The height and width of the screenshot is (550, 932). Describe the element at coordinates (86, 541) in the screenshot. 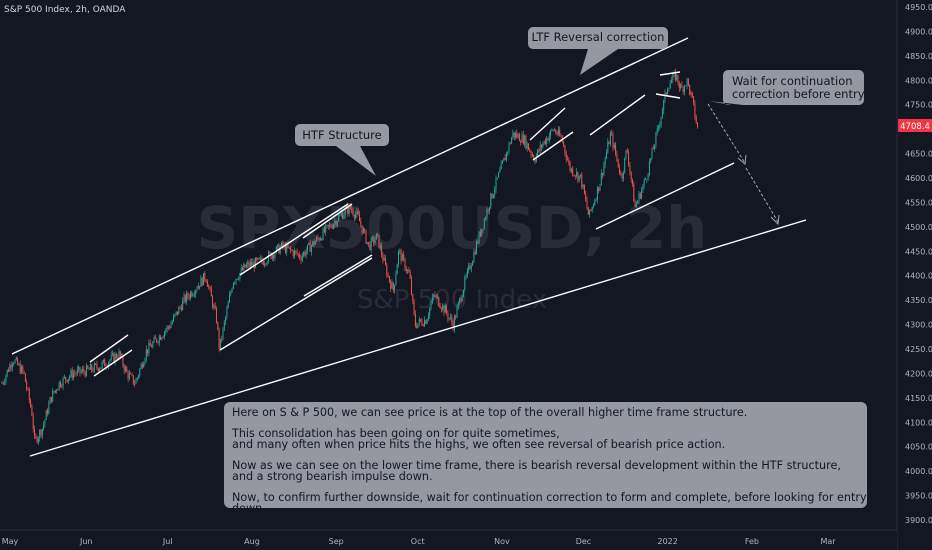

I see `time-tick-label: Jun` at that location.